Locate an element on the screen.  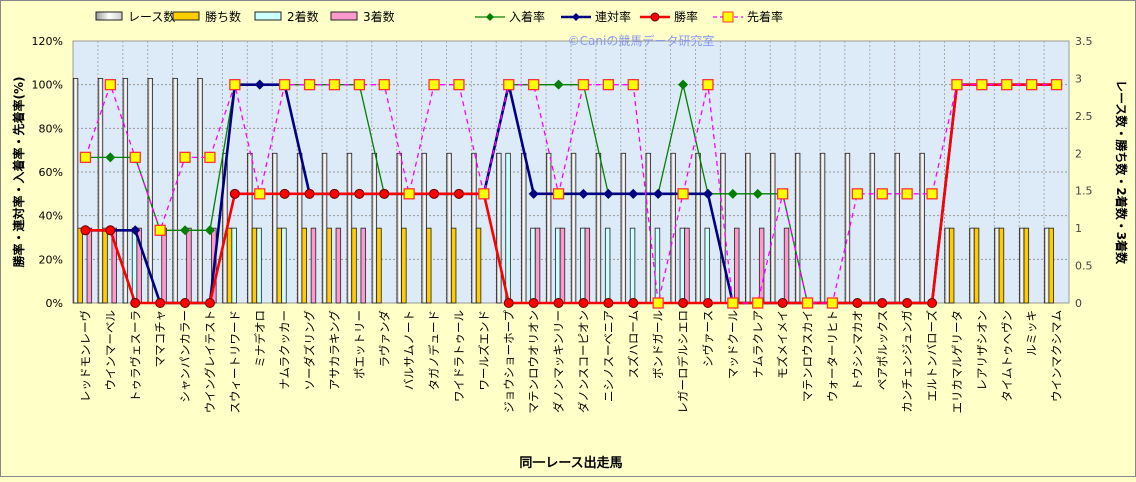
x-tick-label: ナムラクッカー is located at coordinates (285, 350).